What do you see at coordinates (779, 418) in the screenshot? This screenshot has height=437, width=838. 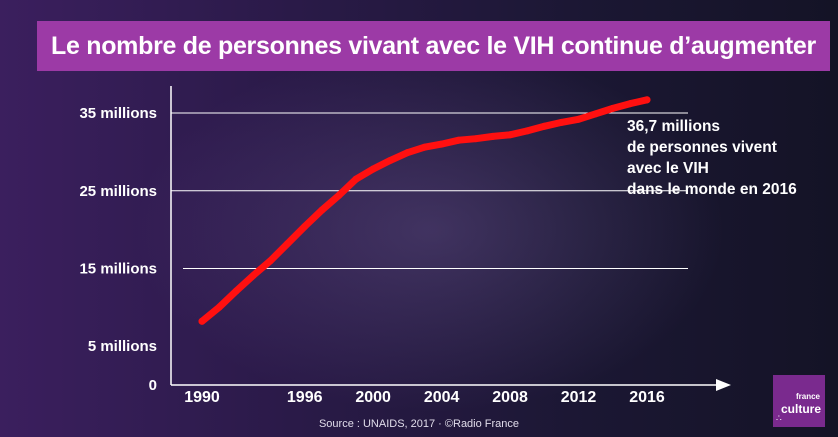 I see `logo-dots-icon: ∴` at bounding box center [779, 418].